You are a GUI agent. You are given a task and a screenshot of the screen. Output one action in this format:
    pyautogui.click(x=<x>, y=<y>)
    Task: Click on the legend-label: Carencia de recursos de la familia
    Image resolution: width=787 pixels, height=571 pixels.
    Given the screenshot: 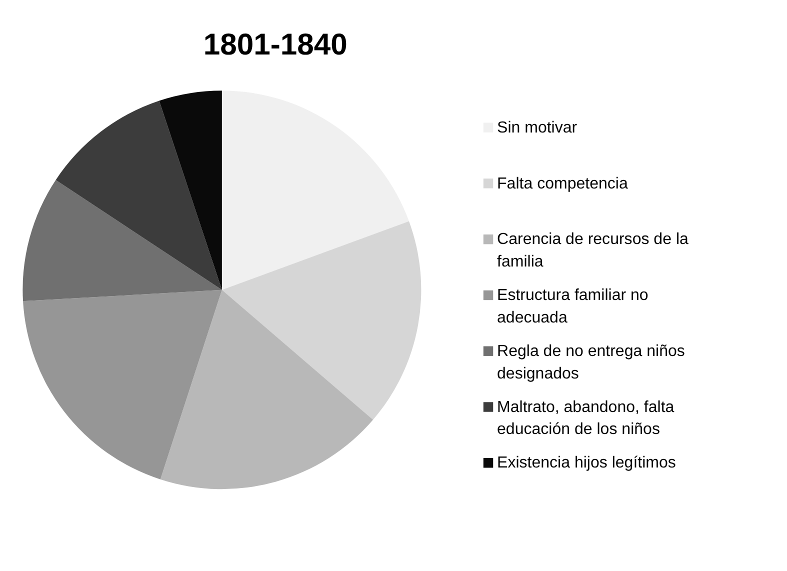 What is the action you would take?
    pyautogui.click(x=593, y=250)
    